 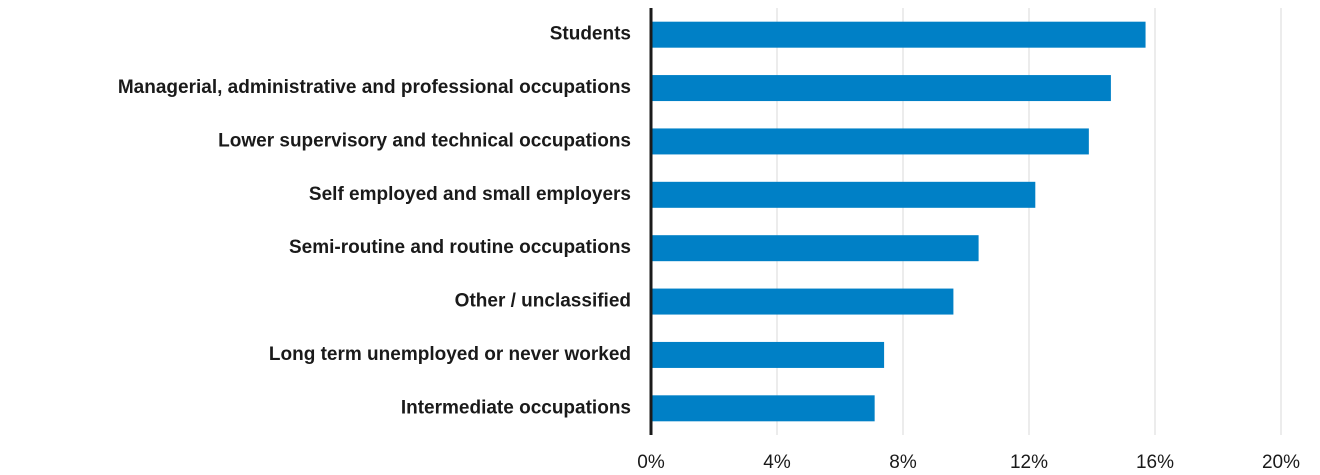 I want to click on y-tick-label: Self employed and small employers, so click(x=470, y=194).